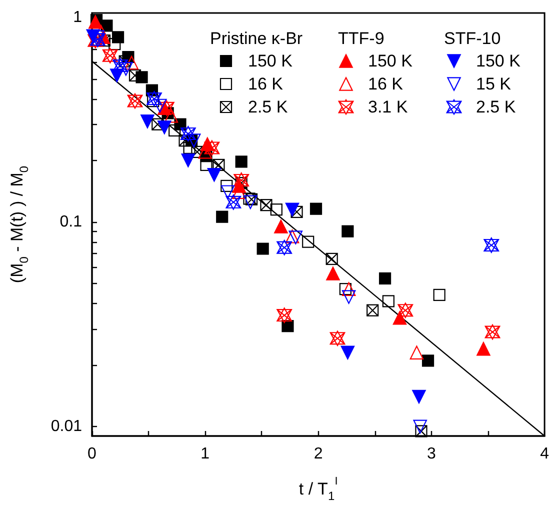 The height and width of the screenshot is (511, 552). What do you see at coordinates (318, 454) in the screenshot?
I see `x-tick-label: 2` at bounding box center [318, 454].